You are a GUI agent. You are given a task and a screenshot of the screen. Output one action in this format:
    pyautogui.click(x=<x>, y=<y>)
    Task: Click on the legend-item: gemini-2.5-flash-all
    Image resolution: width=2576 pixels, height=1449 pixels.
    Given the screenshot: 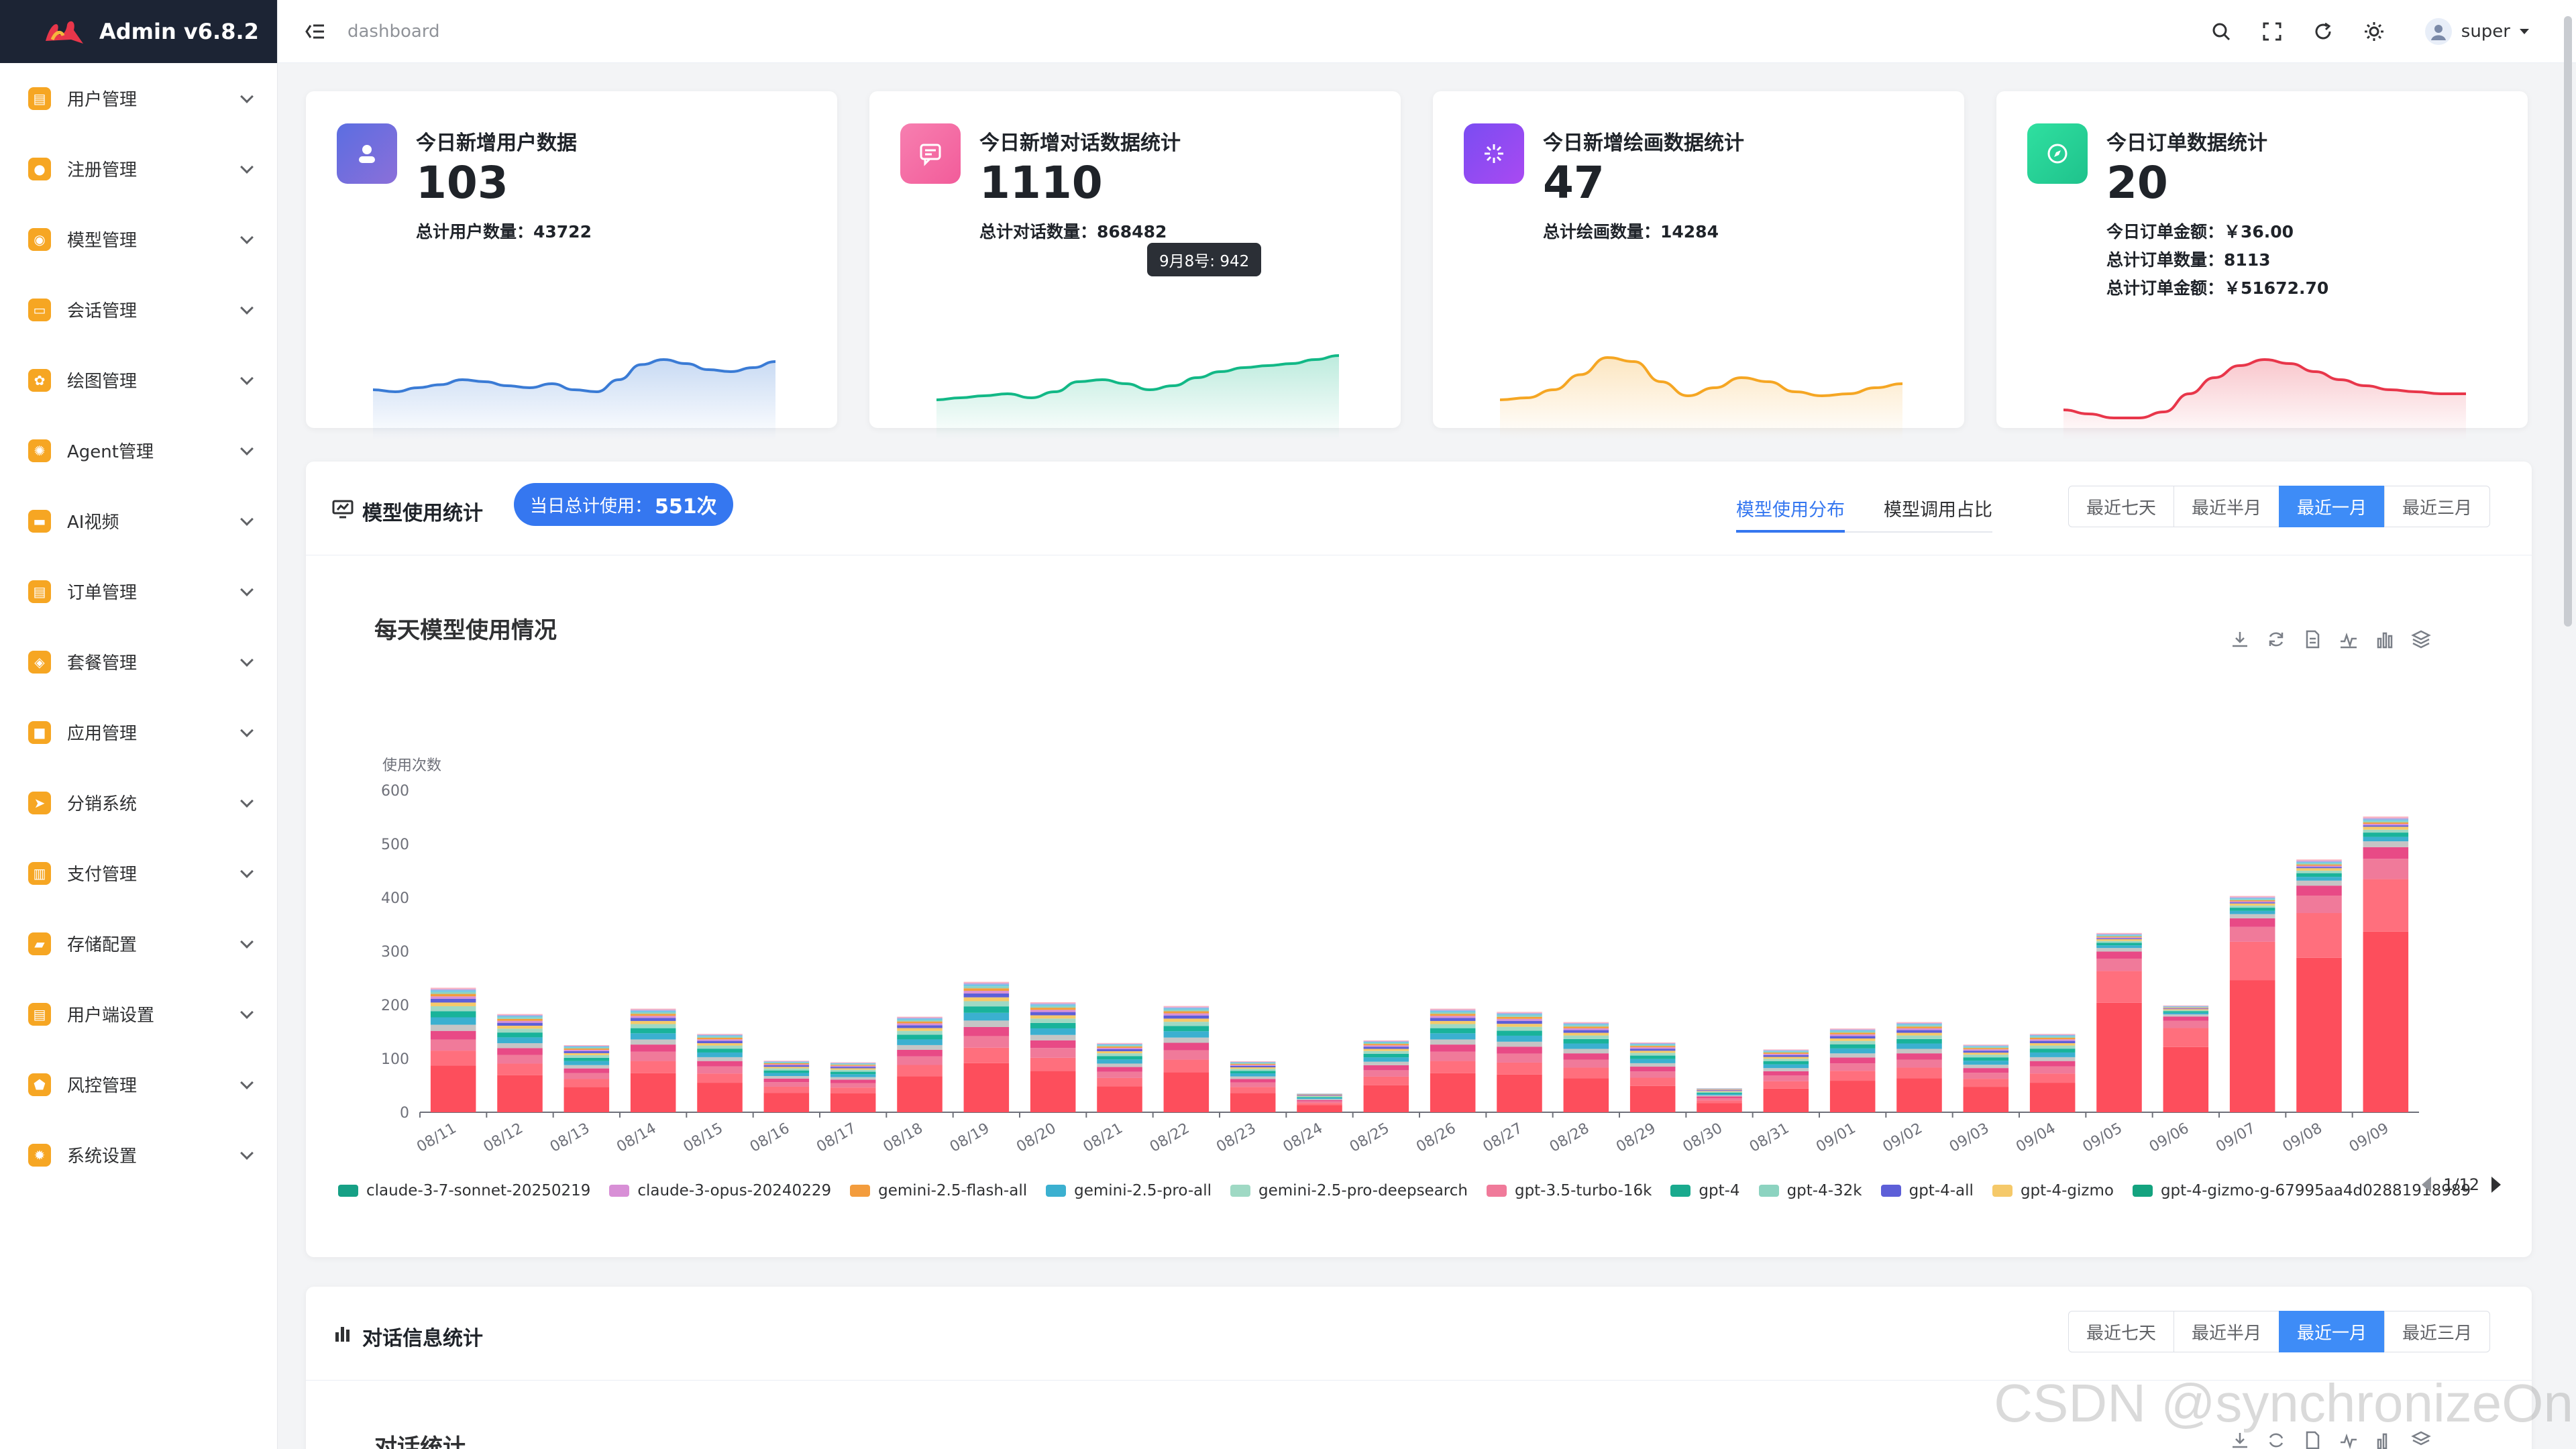 What is the action you would take?
    pyautogui.click(x=938, y=1190)
    